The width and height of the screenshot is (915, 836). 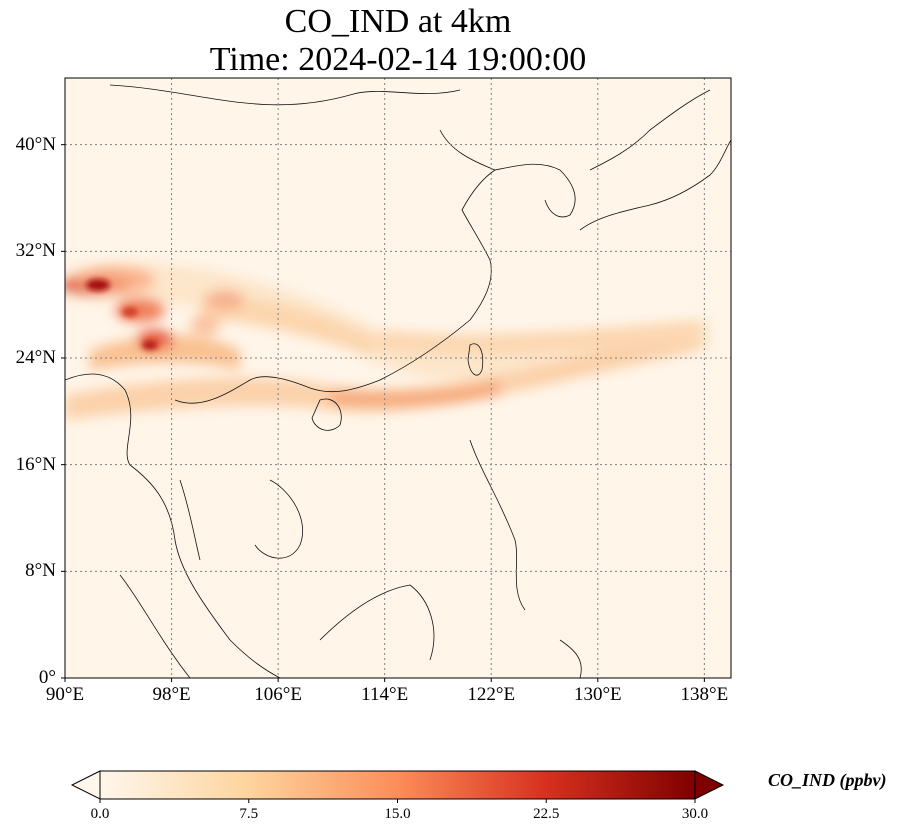 I want to click on x-tick-label: 114°E, so click(x=385, y=694).